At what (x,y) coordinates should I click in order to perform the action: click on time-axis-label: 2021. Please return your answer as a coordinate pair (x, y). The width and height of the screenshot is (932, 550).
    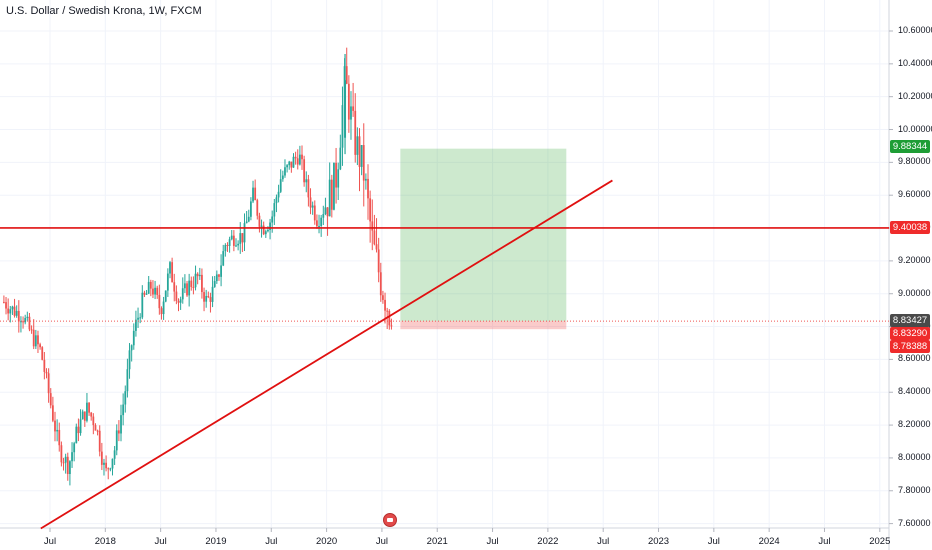
    Looking at the image, I should click on (437, 541).